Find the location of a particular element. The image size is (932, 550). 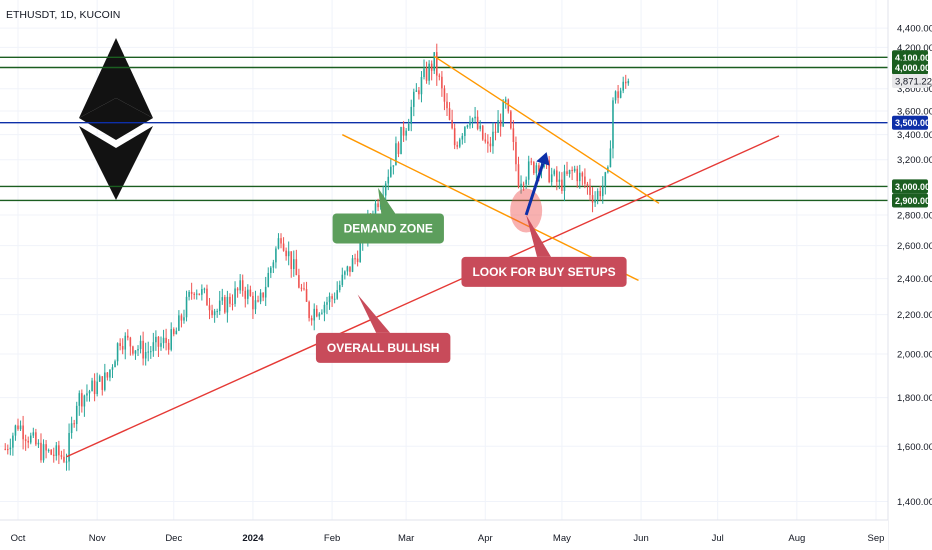

time-tick-label: Aug is located at coordinates (796, 538).